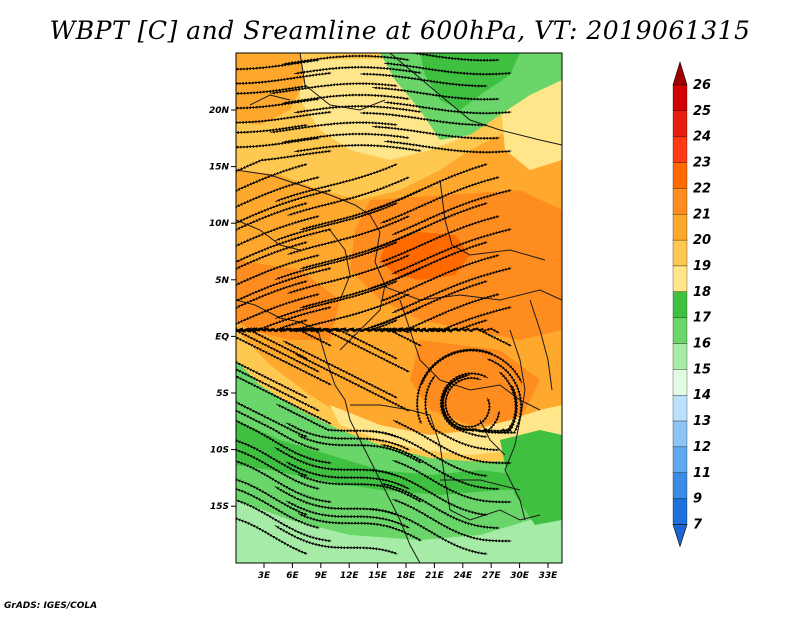 The image size is (800, 622). What do you see at coordinates (222, 394) in the screenshot?
I see `lat-tick-label: 5S` at bounding box center [222, 394].